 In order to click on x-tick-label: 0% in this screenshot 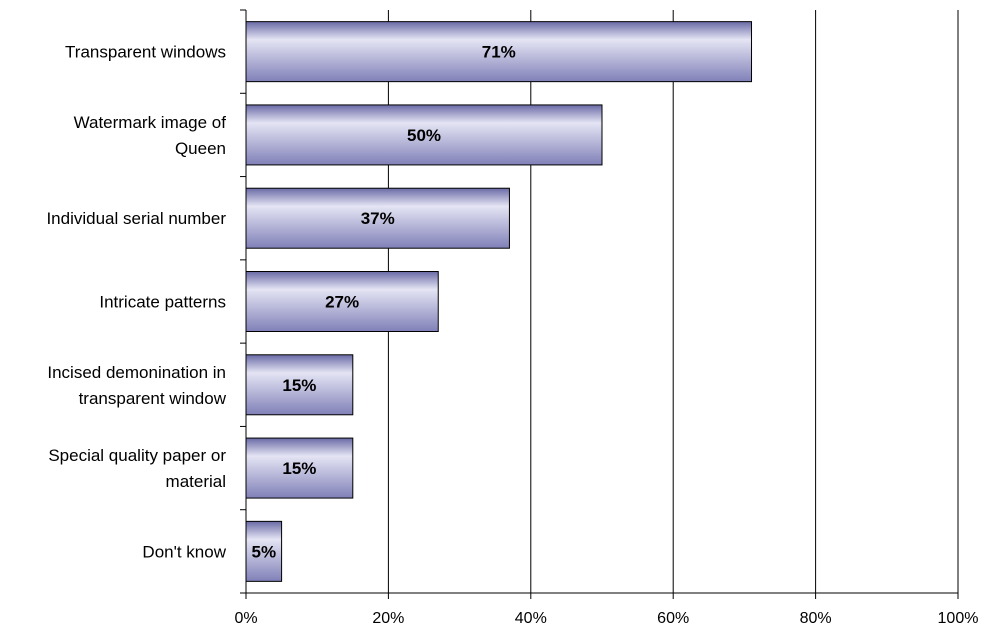, I will do `click(245, 618)`.